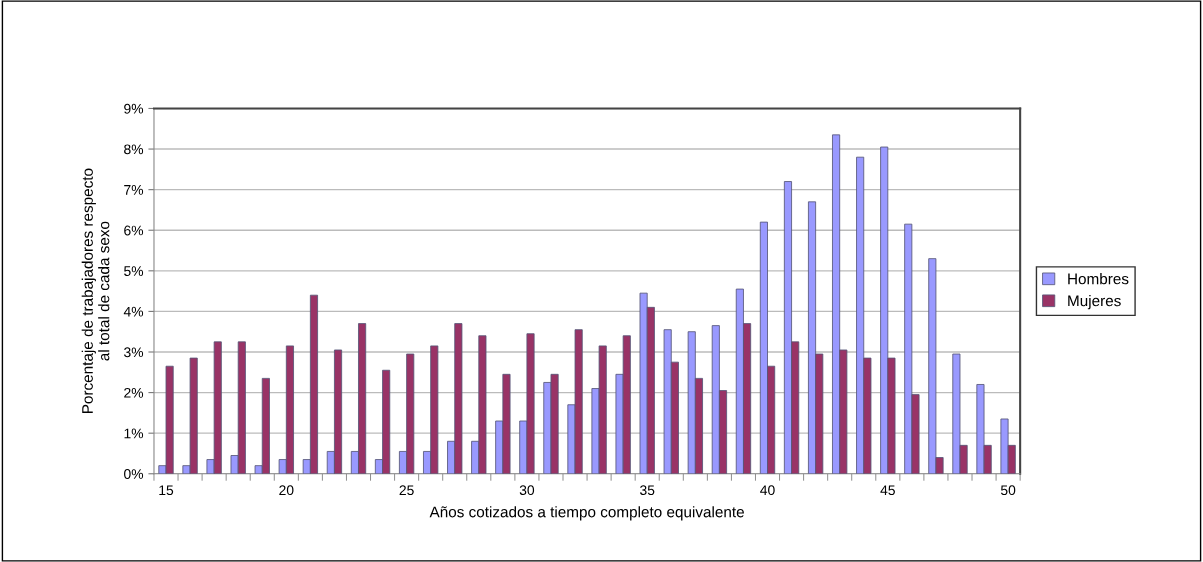 This screenshot has height=562, width=1203. I want to click on y-tick-label: 0%, so click(134, 474).